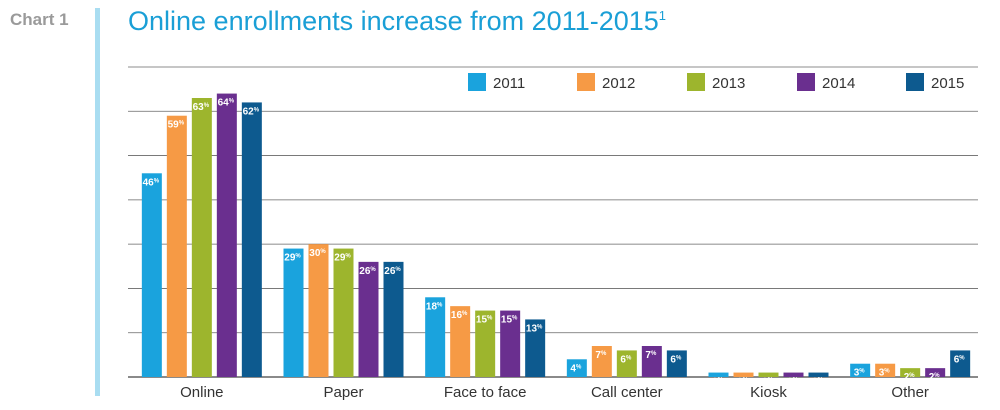  What do you see at coordinates (97, 202) in the screenshot?
I see `accent-bar` at bounding box center [97, 202].